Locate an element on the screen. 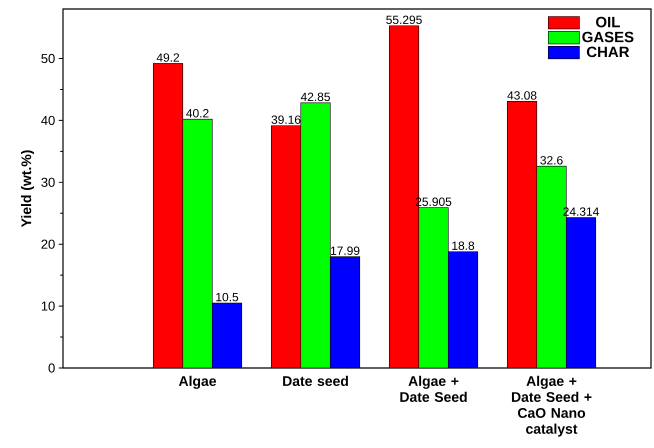 The width and height of the screenshot is (654, 448). y-tick-label: 40 is located at coordinates (48, 120).